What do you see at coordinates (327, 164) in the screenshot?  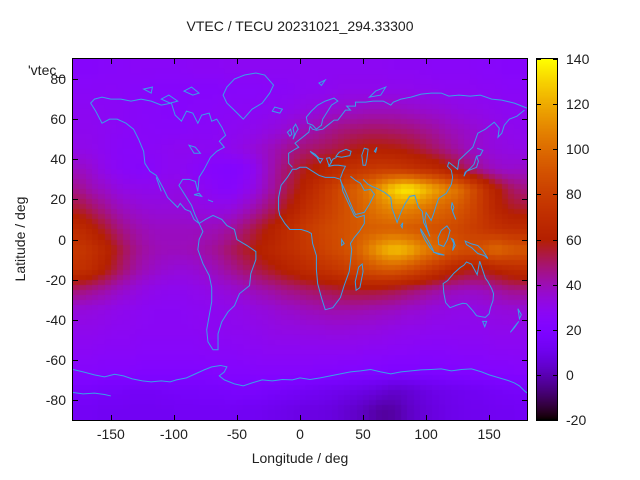 I see `coastline-mediterranean` at bounding box center [327, 164].